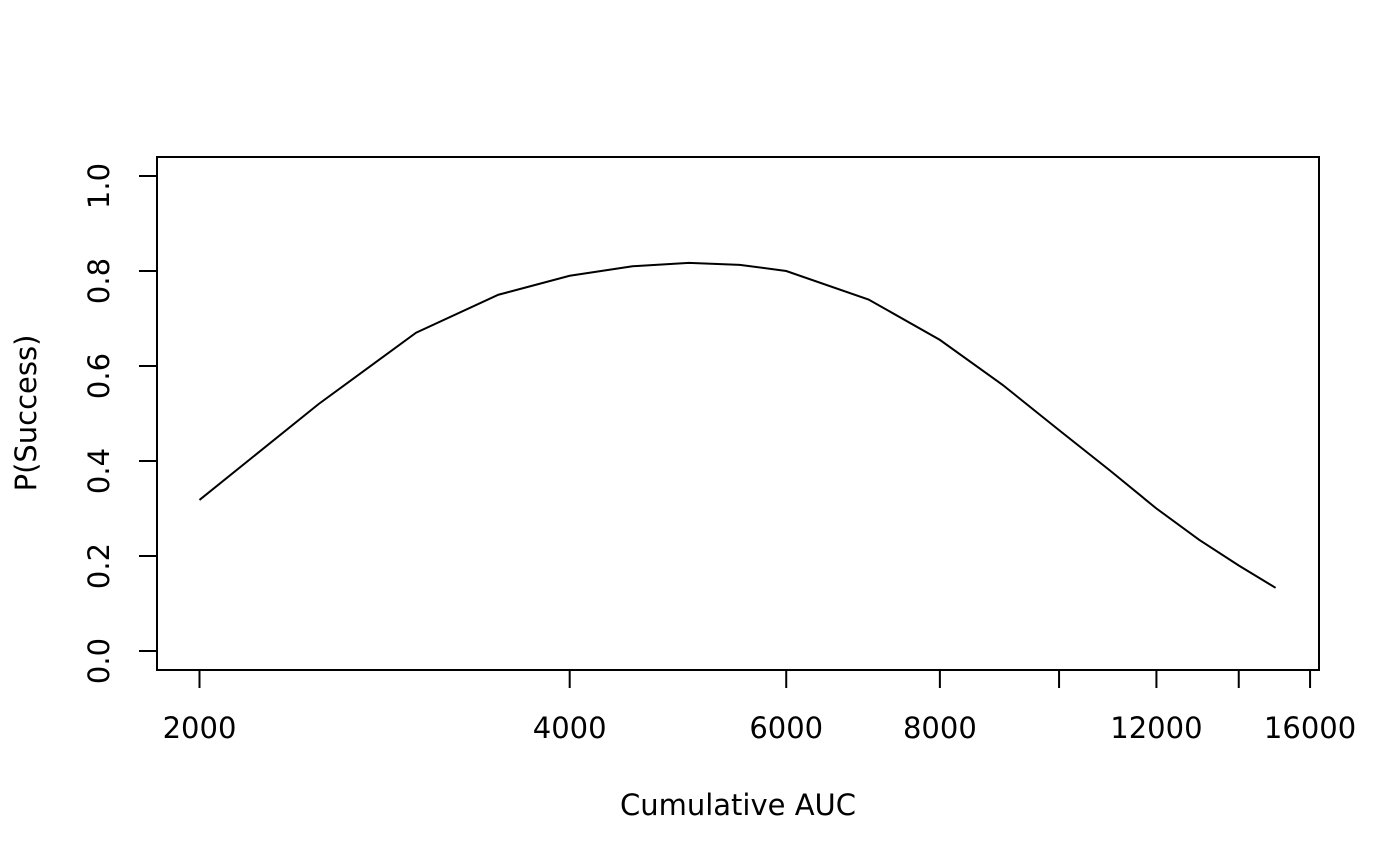  I want to click on x-tick-label: 16000, so click(1310, 728).